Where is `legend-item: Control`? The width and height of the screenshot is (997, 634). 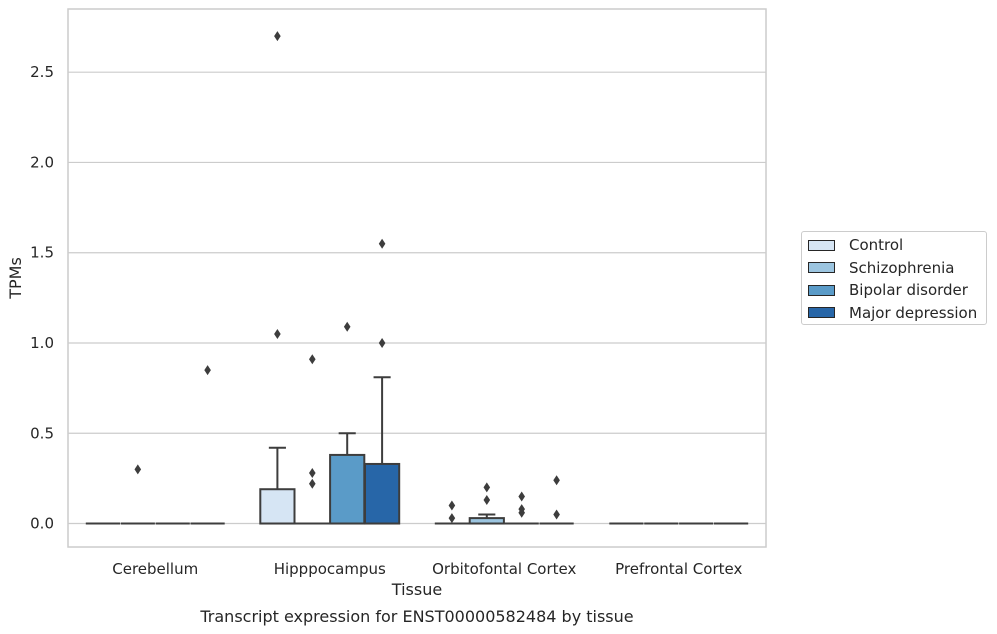 legend-item: Control is located at coordinates (855, 245).